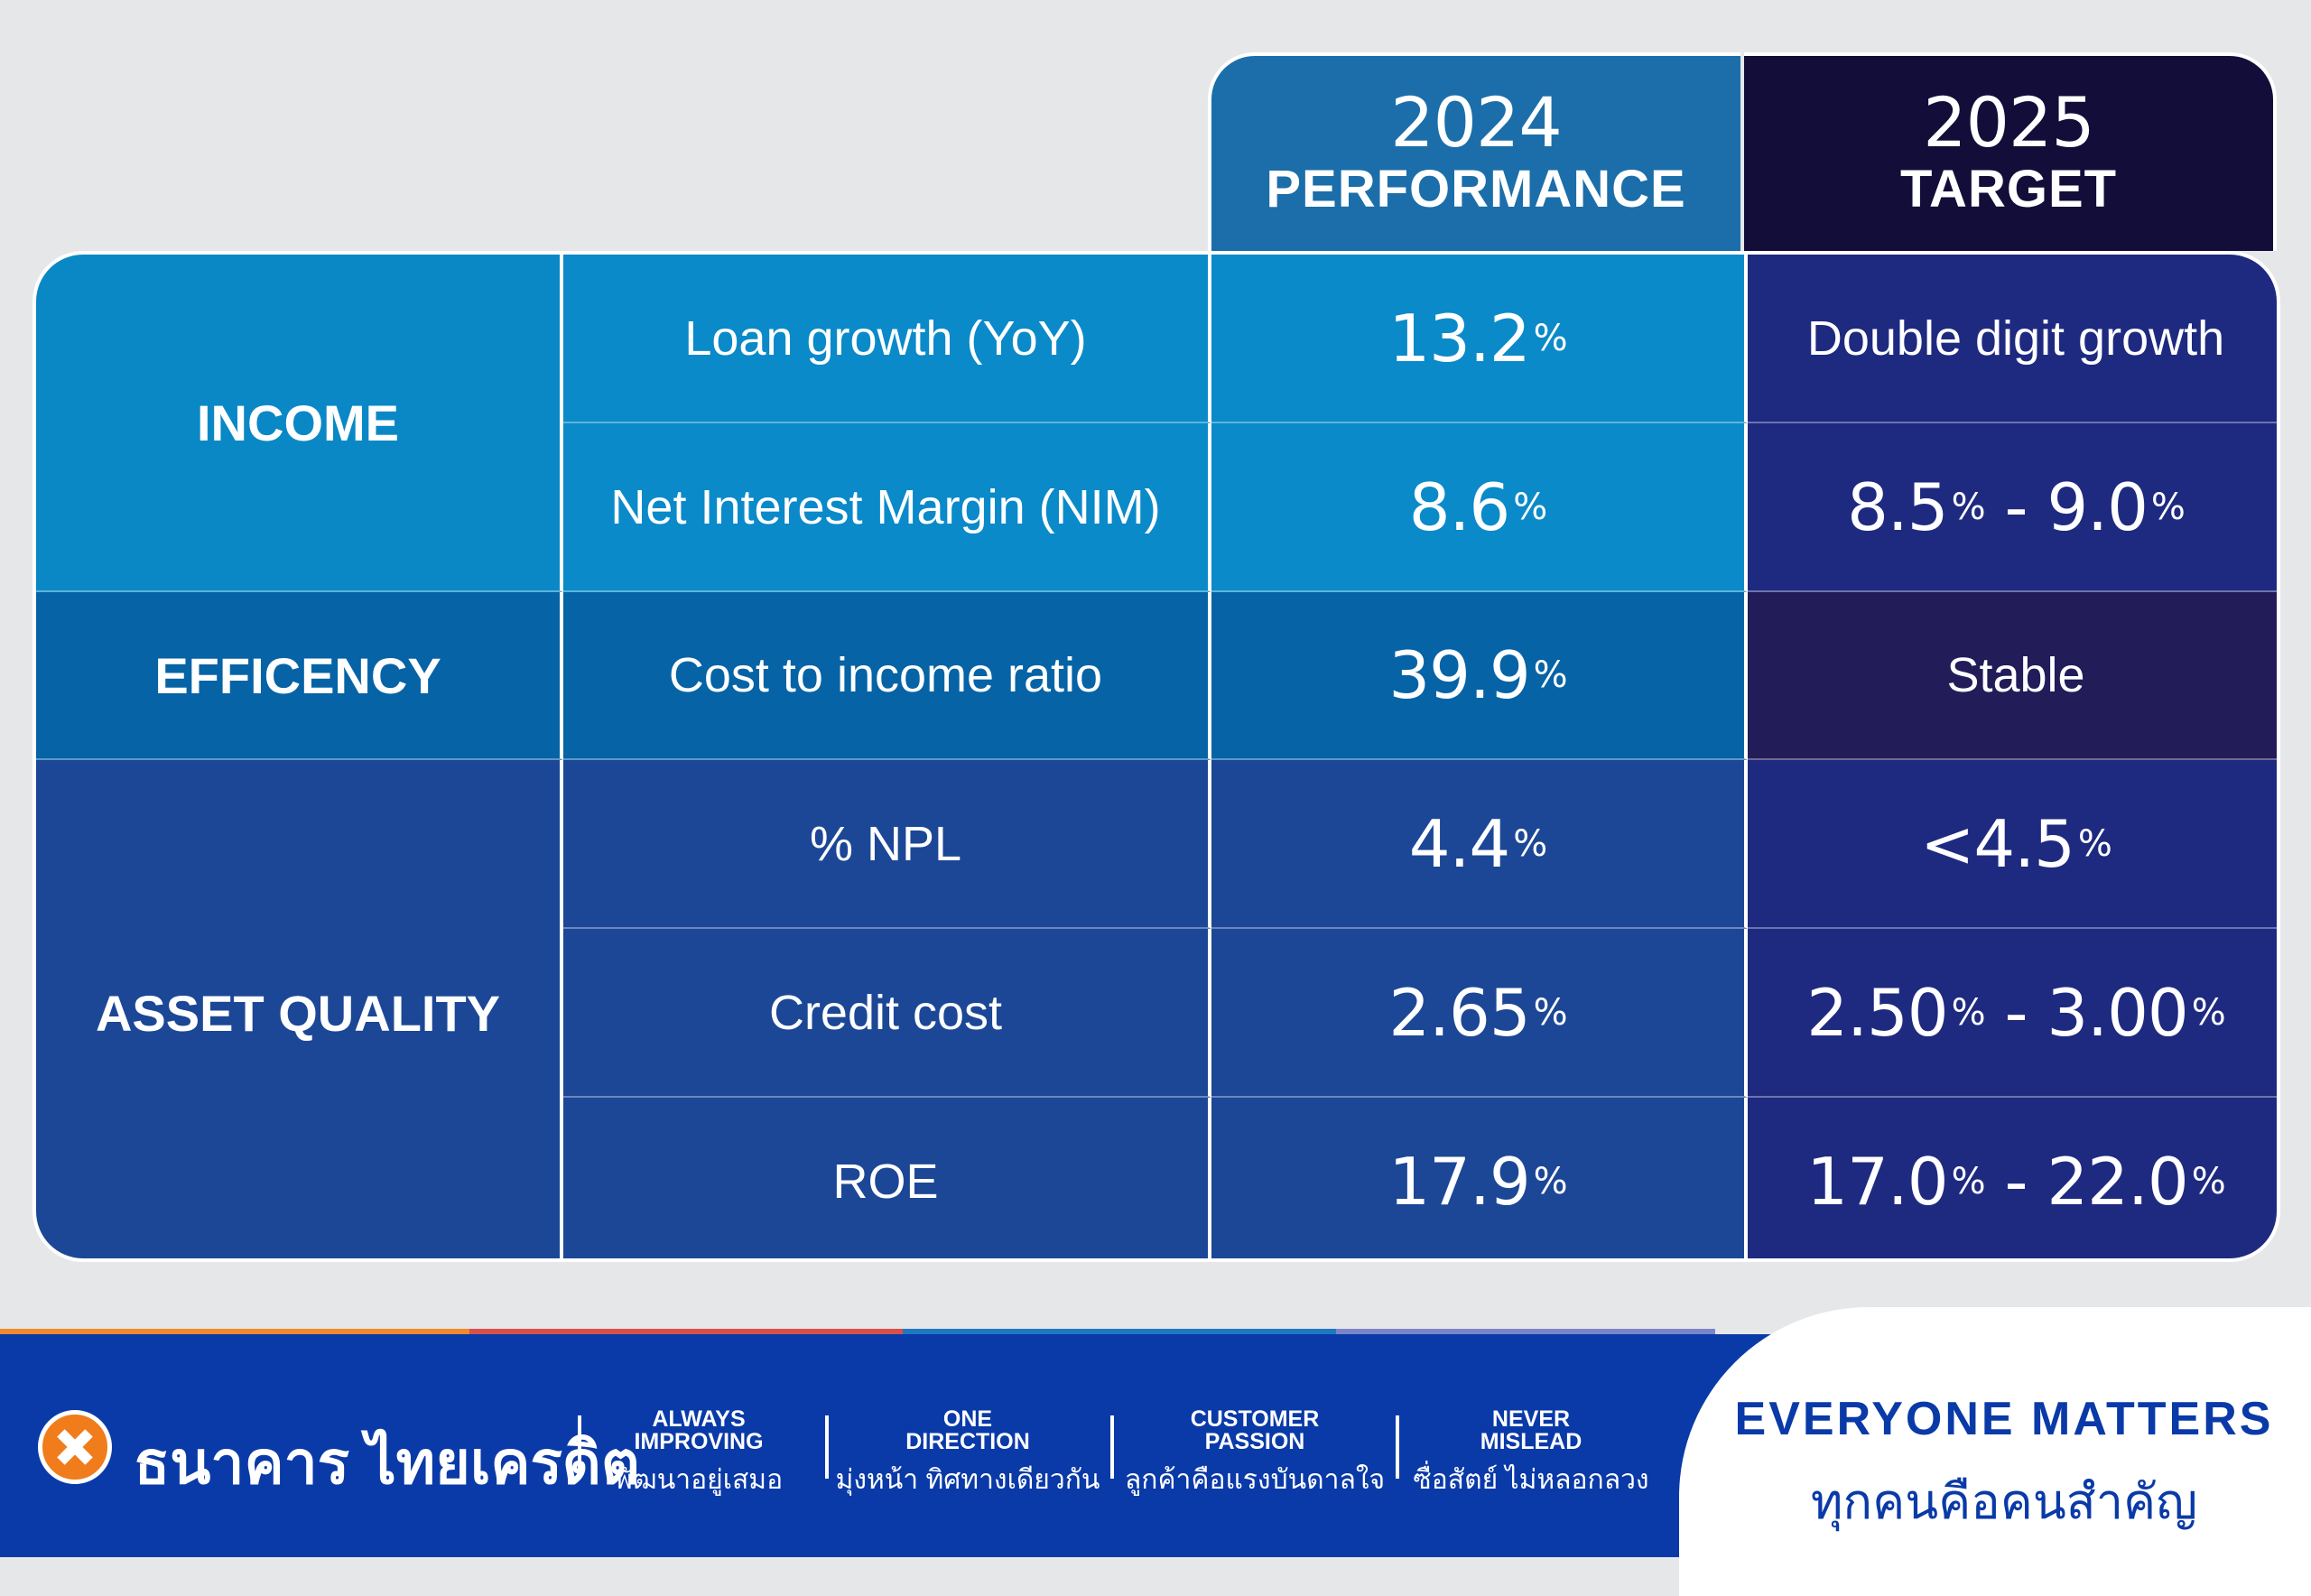 This screenshot has width=2311, height=1596. I want to click on value-never-mislead: NEVER MISLEAD ซื่อสัตย์ ไม่หลอกลวง, so click(1531, 1453).